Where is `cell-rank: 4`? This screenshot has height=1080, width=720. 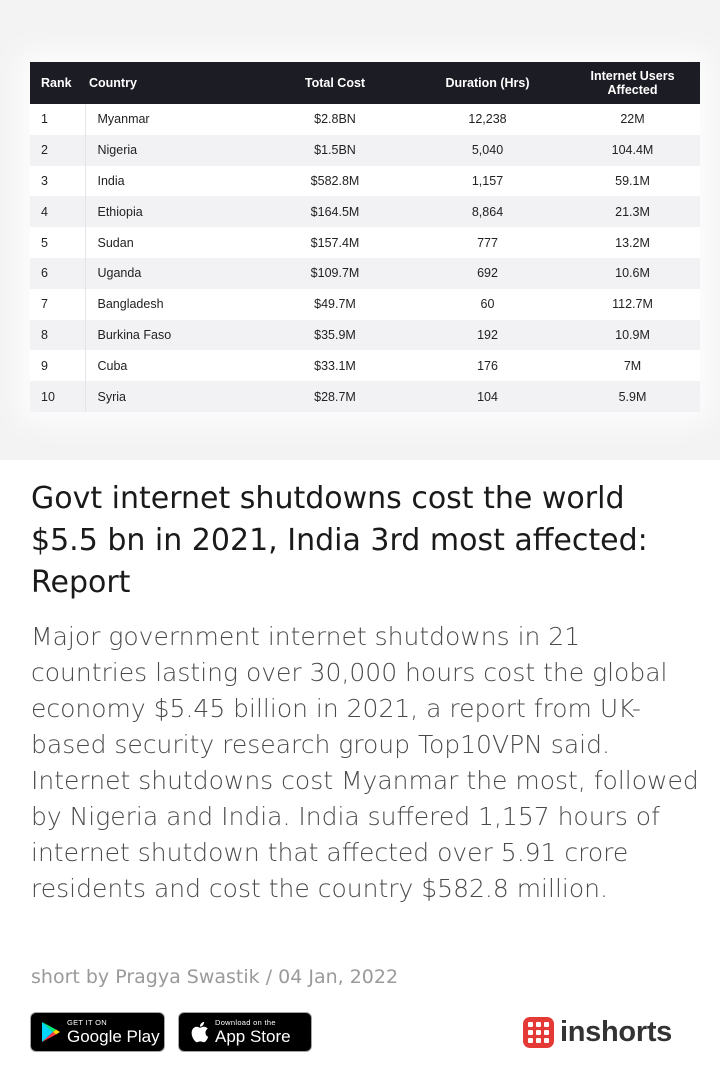 cell-rank: 4 is located at coordinates (58, 212).